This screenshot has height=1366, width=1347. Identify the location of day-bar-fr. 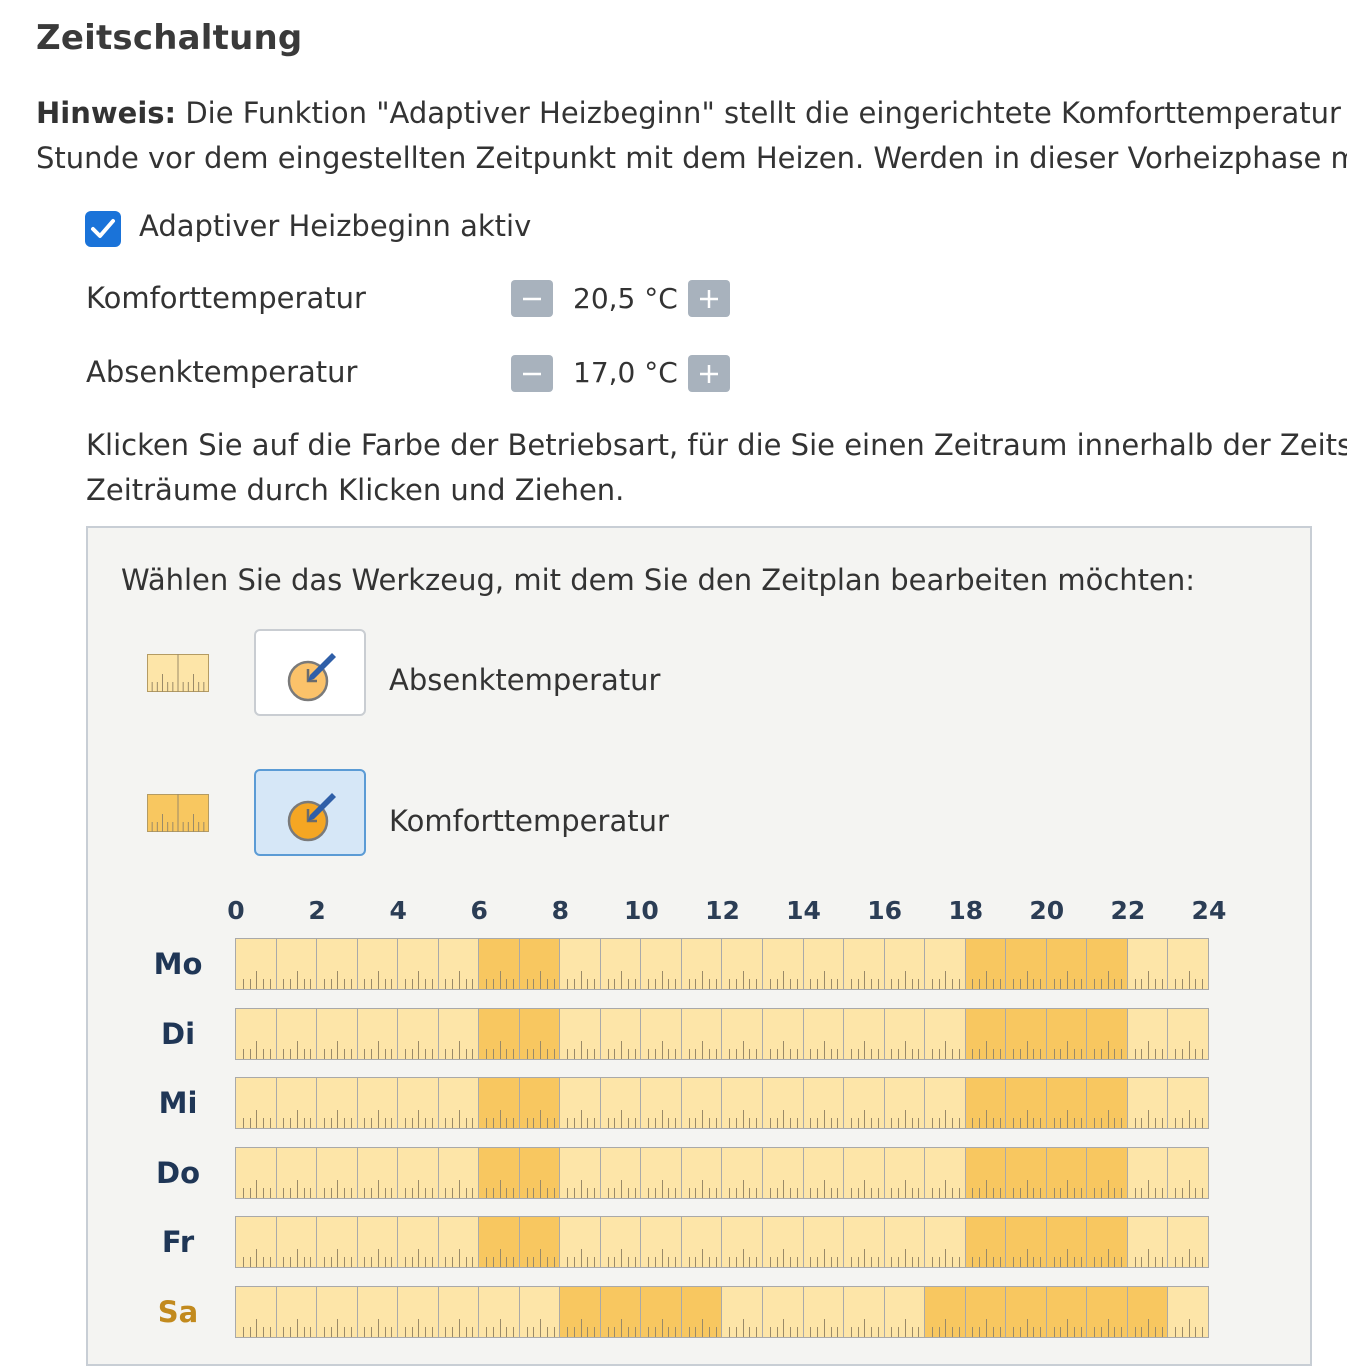
(722, 1242).